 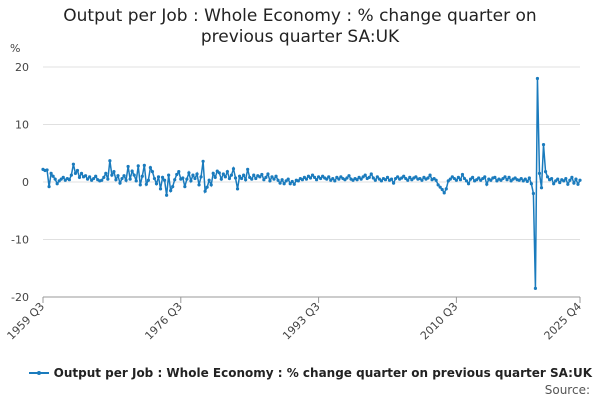 I want to click on legend-swatch, so click(x=38, y=373).